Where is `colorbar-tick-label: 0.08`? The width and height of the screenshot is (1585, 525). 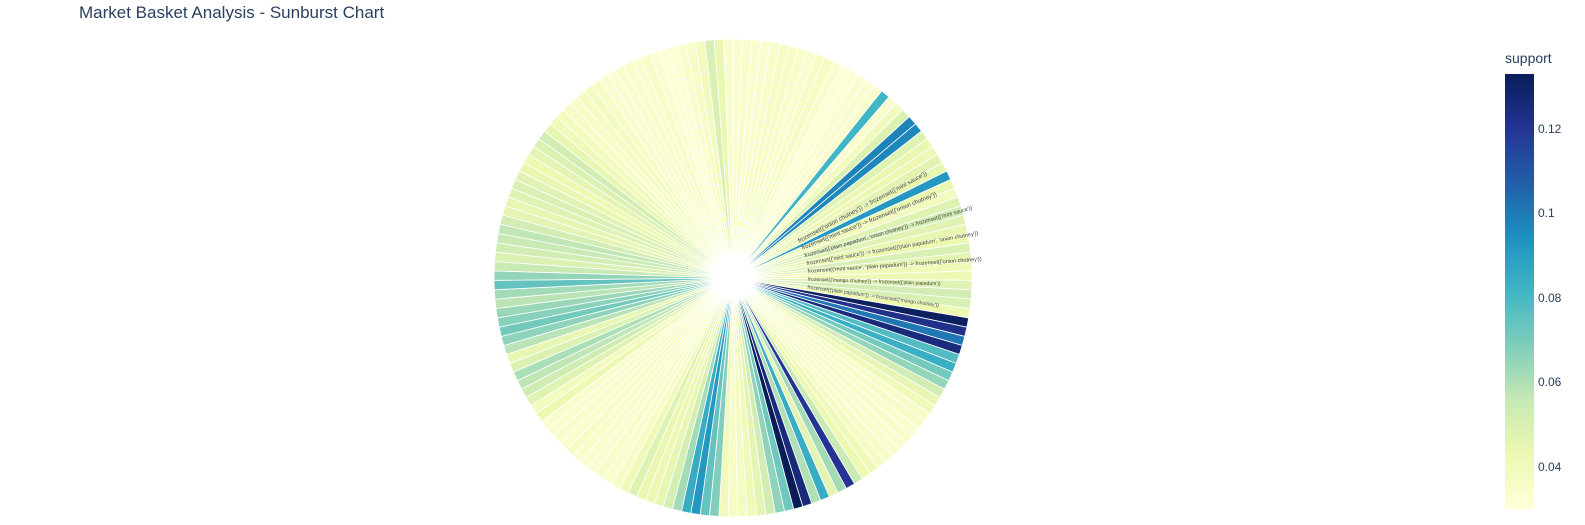 colorbar-tick-label: 0.08 is located at coordinates (1550, 297).